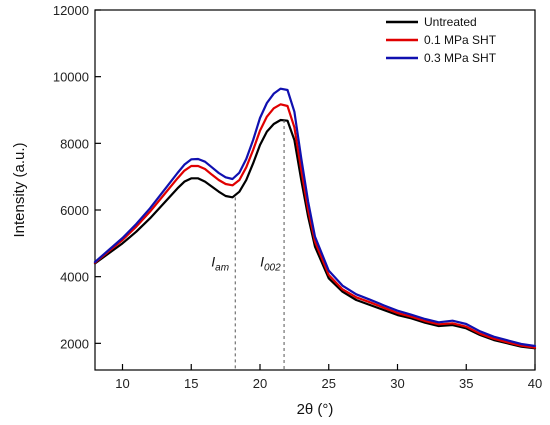  What do you see at coordinates (535, 383) in the screenshot?
I see `x-tick-label-7: 40` at bounding box center [535, 383].